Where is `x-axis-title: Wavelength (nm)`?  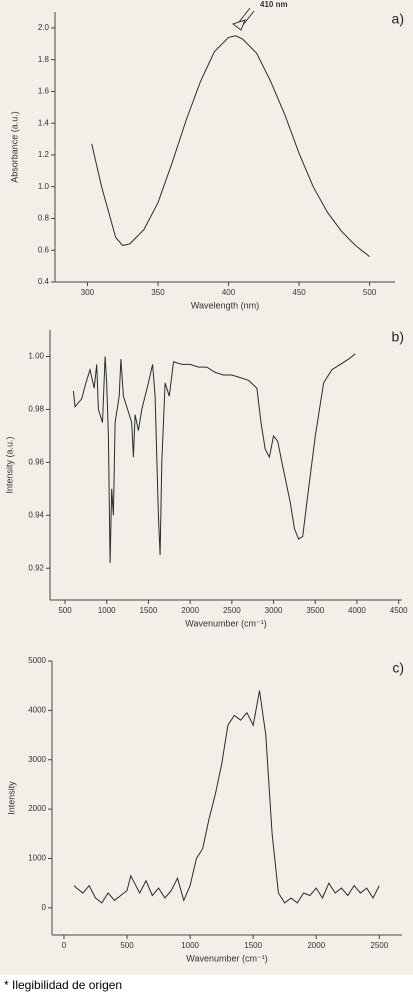
x-axis-title: Wavelength (nm) is located at coordinates (225, 305).